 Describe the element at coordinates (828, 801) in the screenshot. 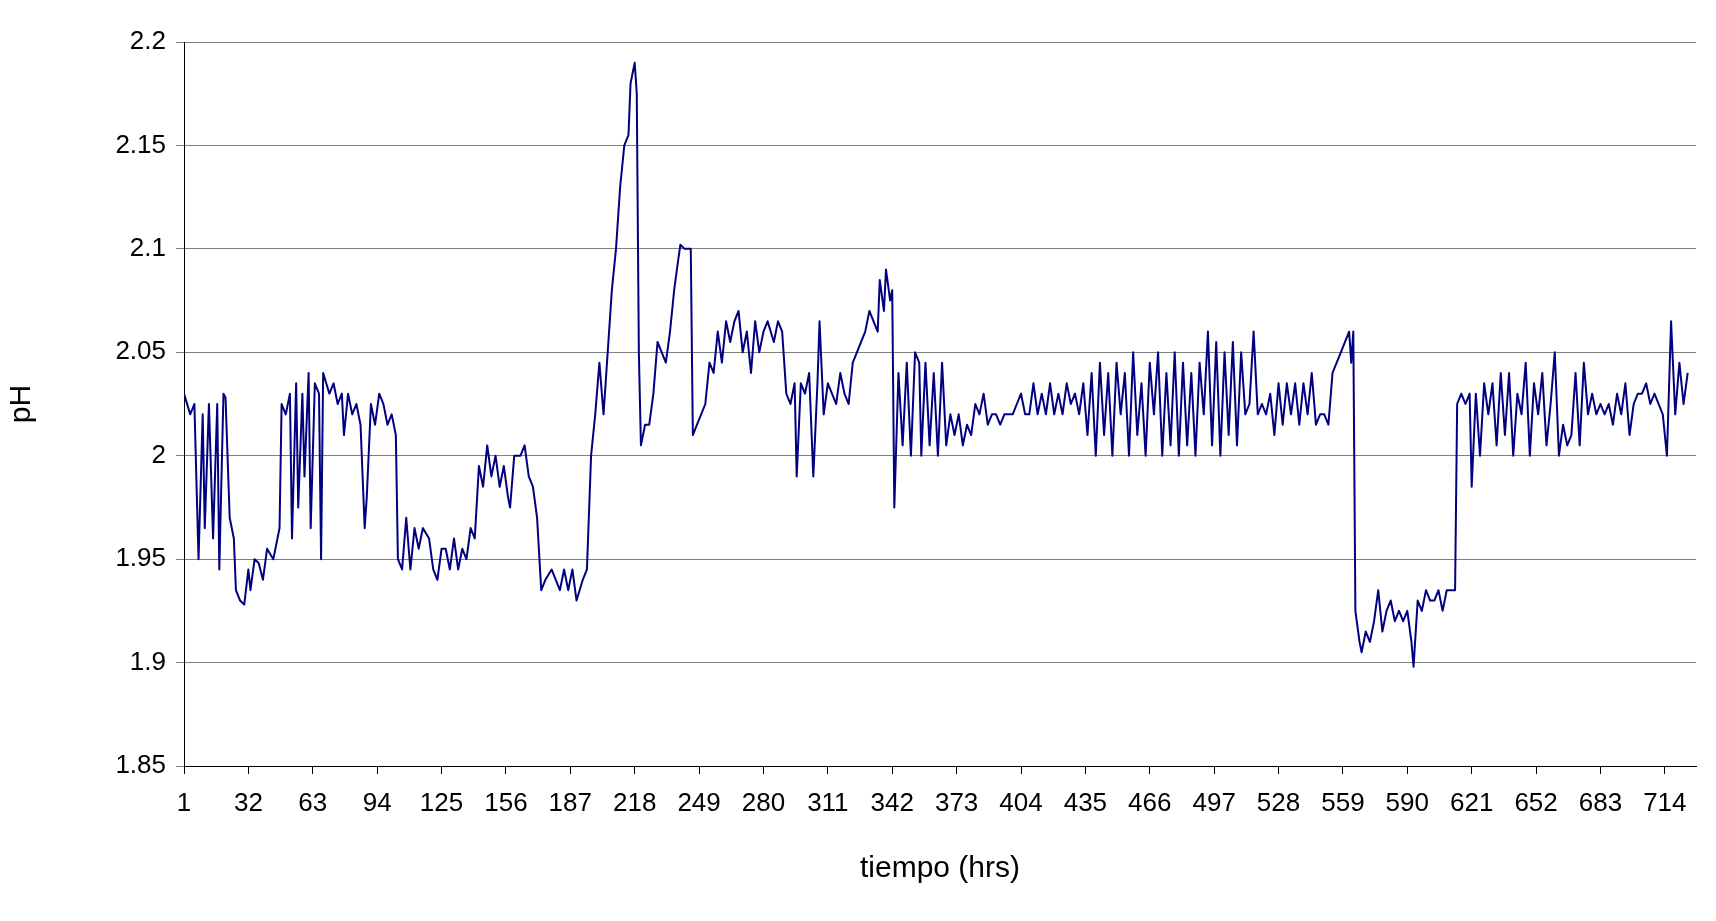

I see `x-tick-label: 311` at that location.